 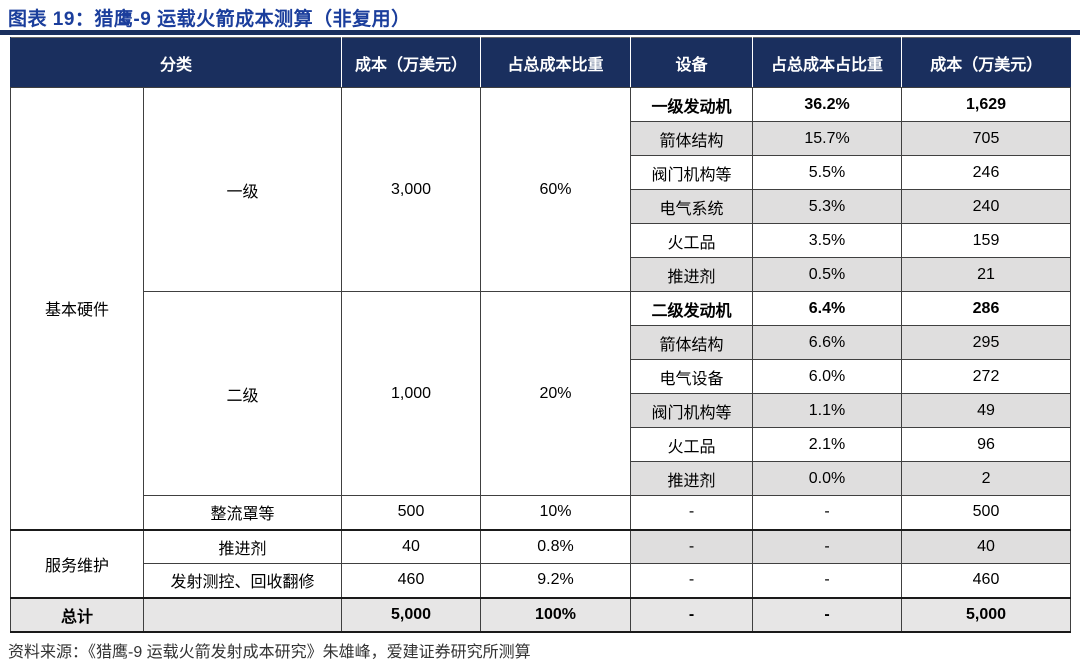 What do you see at coordinates (986, 376) in the screenshot?
I see `device-cost-cell: 272` at bounding box center [986, 376].